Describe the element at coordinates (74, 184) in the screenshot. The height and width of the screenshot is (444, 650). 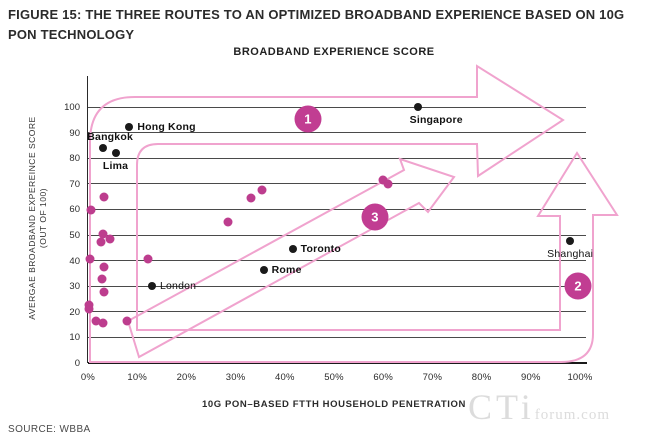
I see `y-tick-label: 70` at that location.